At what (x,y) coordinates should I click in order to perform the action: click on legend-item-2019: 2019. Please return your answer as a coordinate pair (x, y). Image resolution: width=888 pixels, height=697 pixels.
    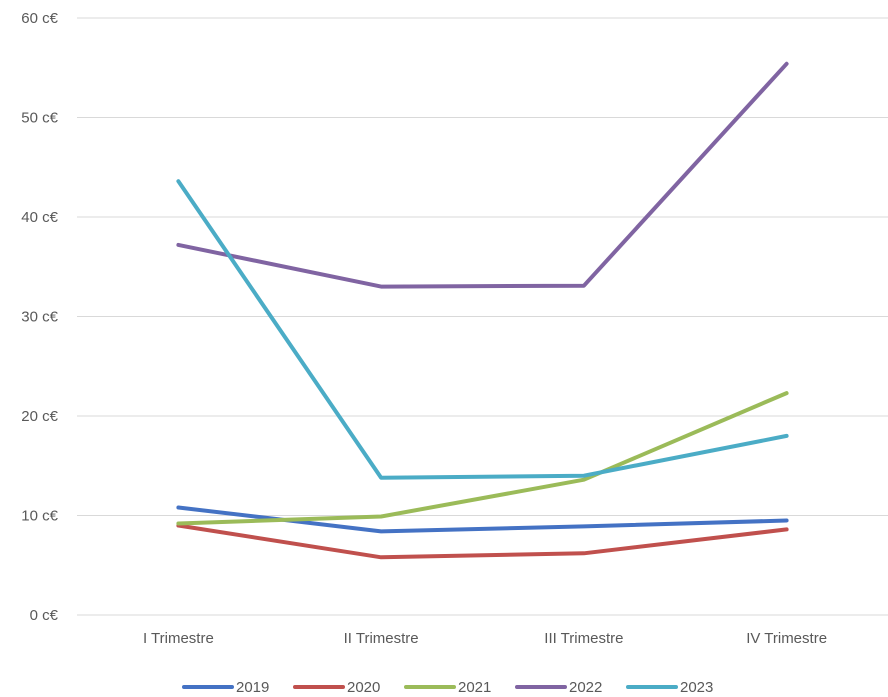
    Looking at the image, I should click on (225, 687).